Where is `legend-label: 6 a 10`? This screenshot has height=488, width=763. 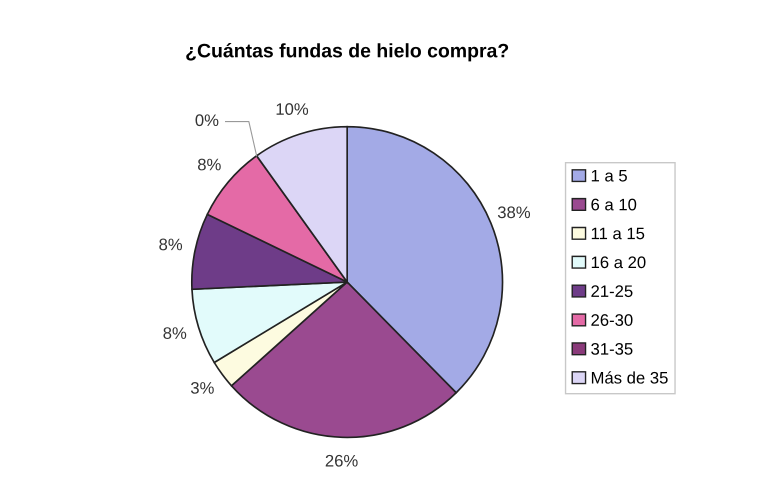 legend-label: 6 a 10 is located at coordinates (613, 204).